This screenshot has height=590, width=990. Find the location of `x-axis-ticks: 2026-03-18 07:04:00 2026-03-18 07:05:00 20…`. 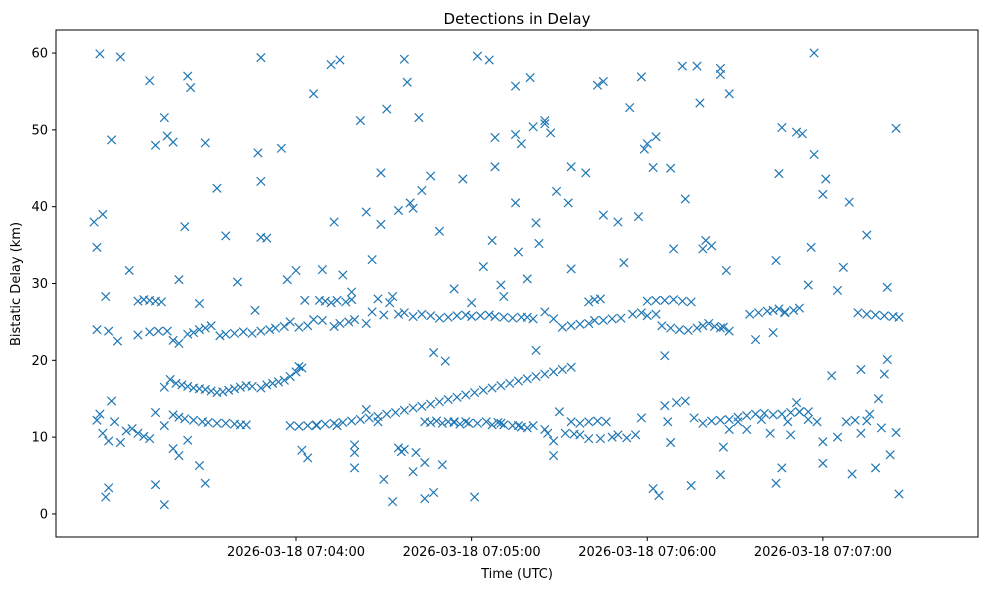

x-axis-ticks: 2026-03-18 07:04:00 2026-03-18 07:05:00 20… is located at coordinates (559, 548).